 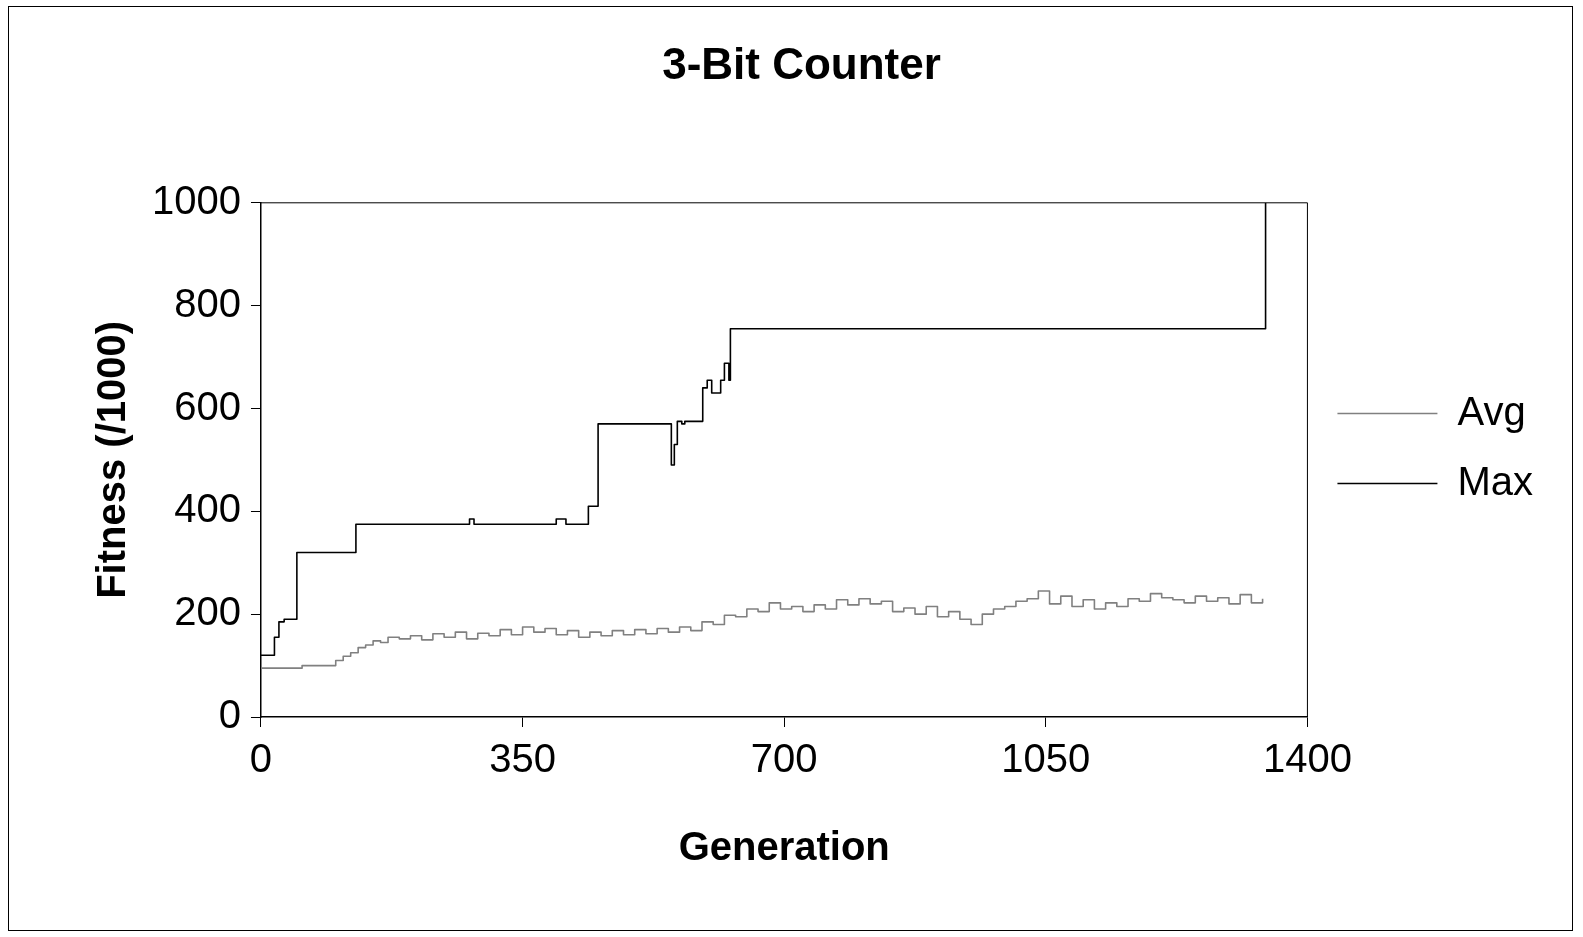 I want to click on x-tick-label: 350, so click(x=522, y=758).